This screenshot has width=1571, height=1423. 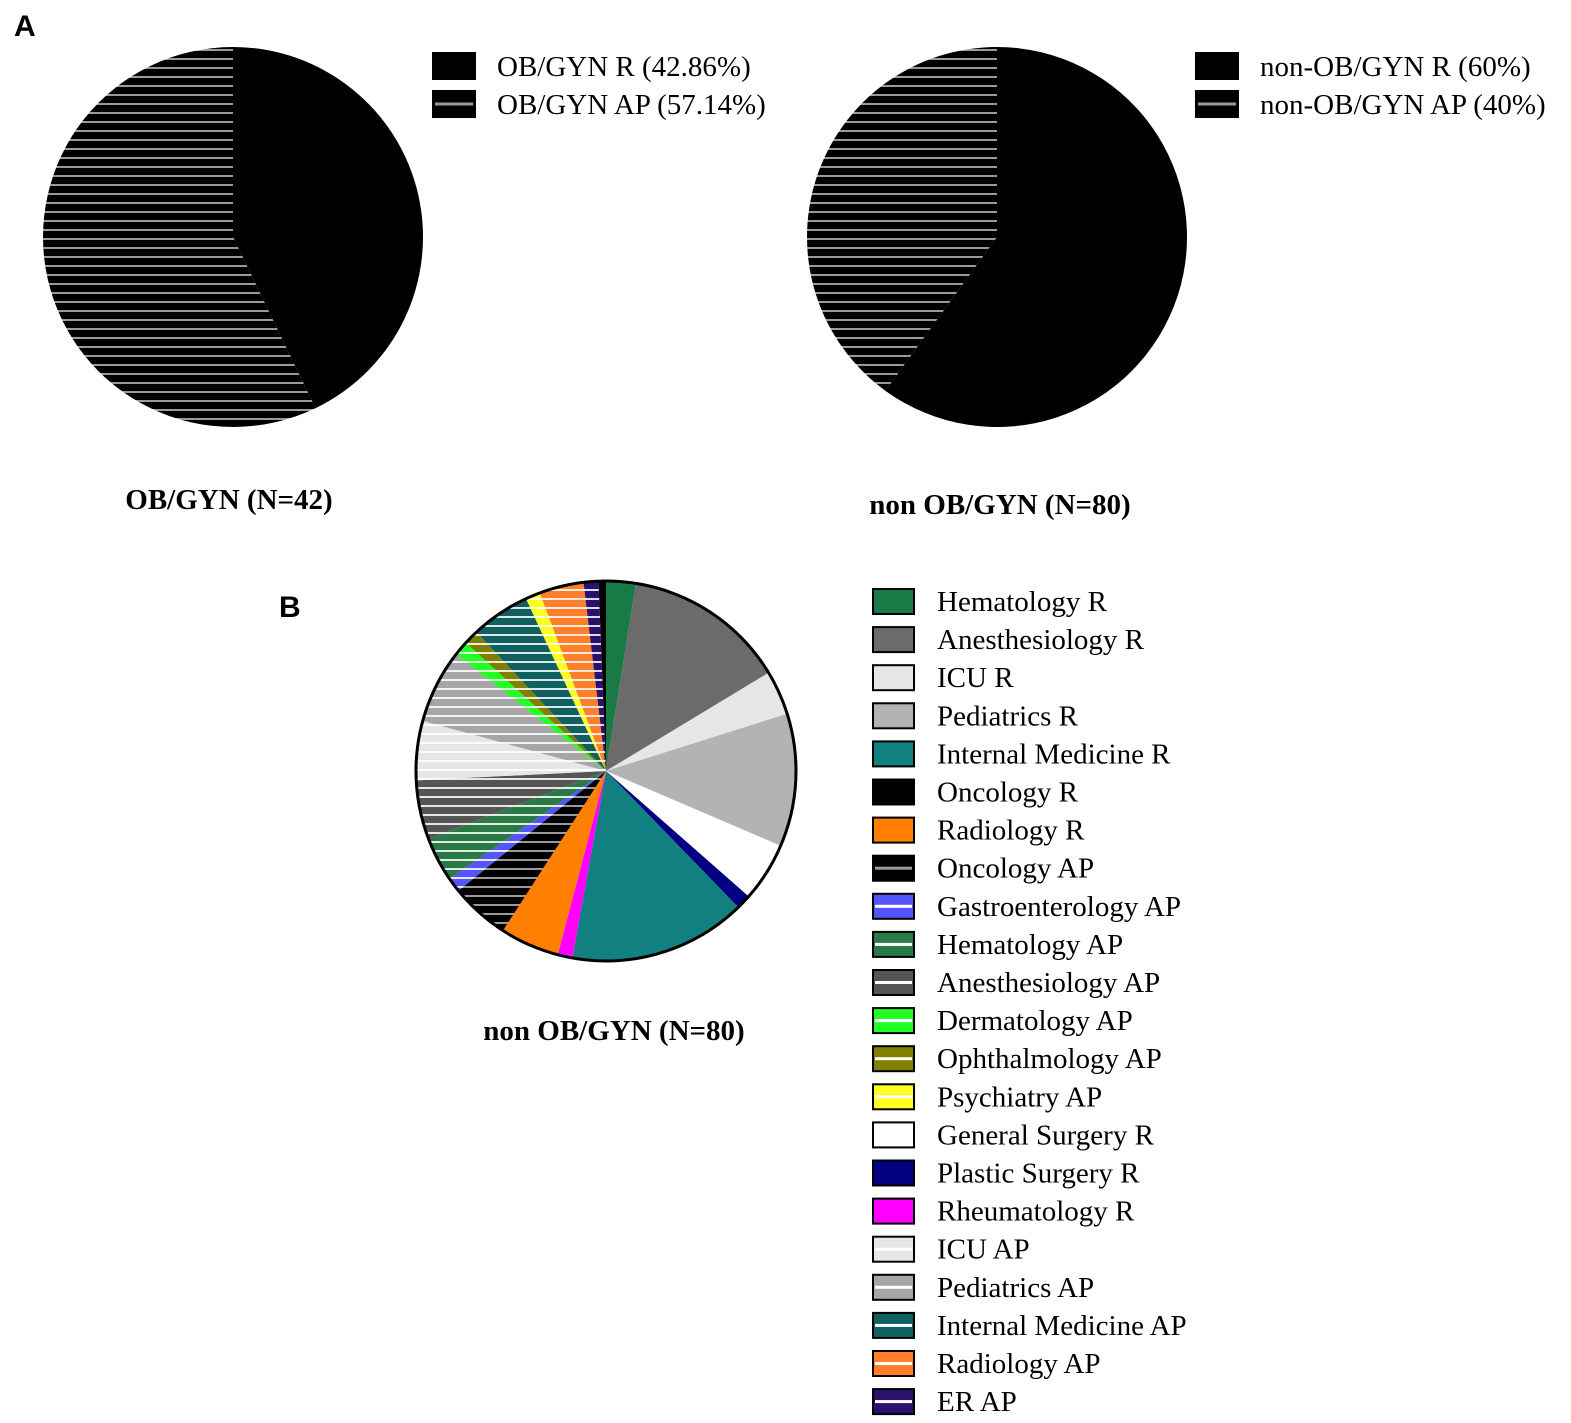 What do you see at coordinates (1019, 1364) in the screenshot?
I see `legend-label: Radiology AP` at bounding box center [1019, 1364].